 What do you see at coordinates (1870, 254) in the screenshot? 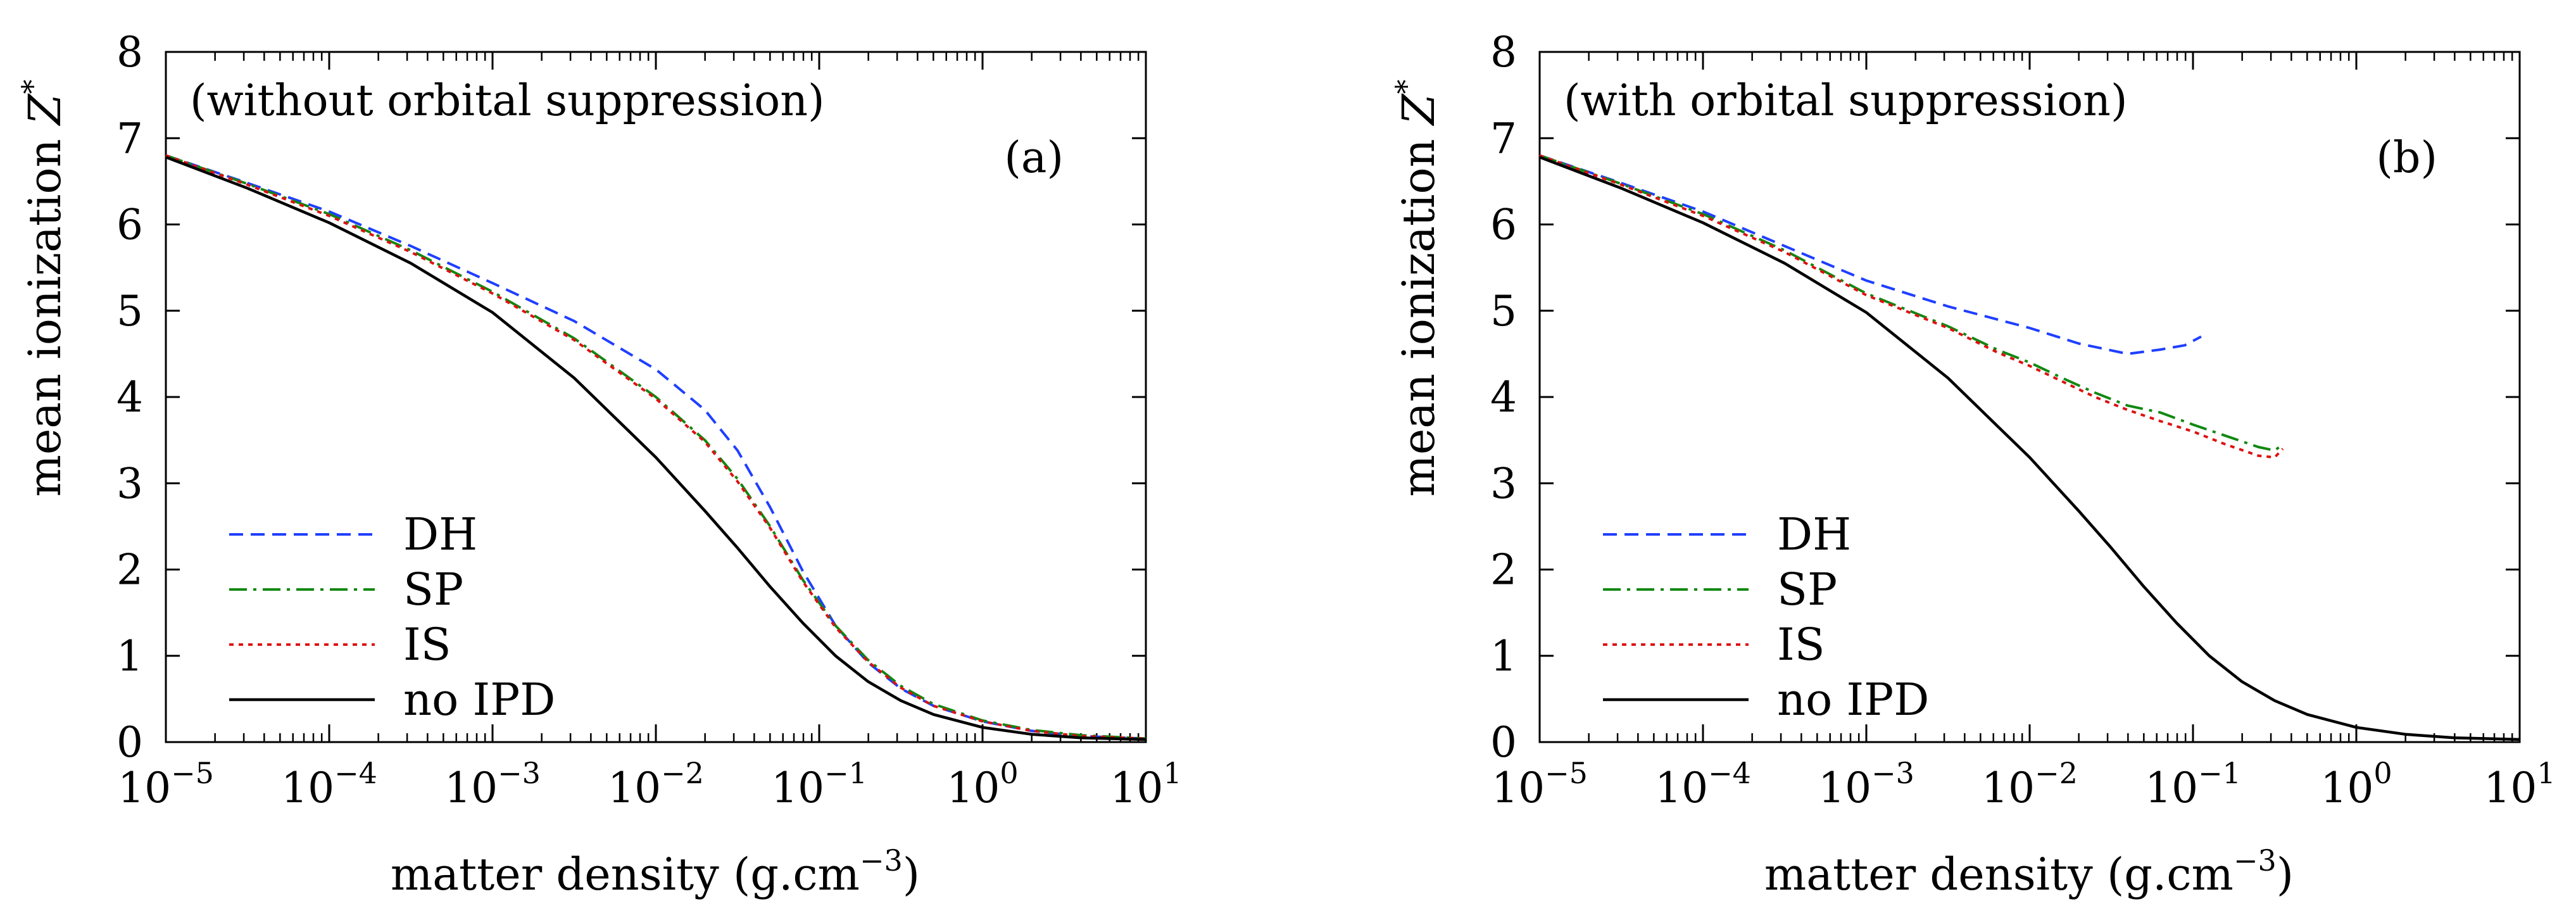
I see `series-line-dh` at bounding box center [1870, 254].